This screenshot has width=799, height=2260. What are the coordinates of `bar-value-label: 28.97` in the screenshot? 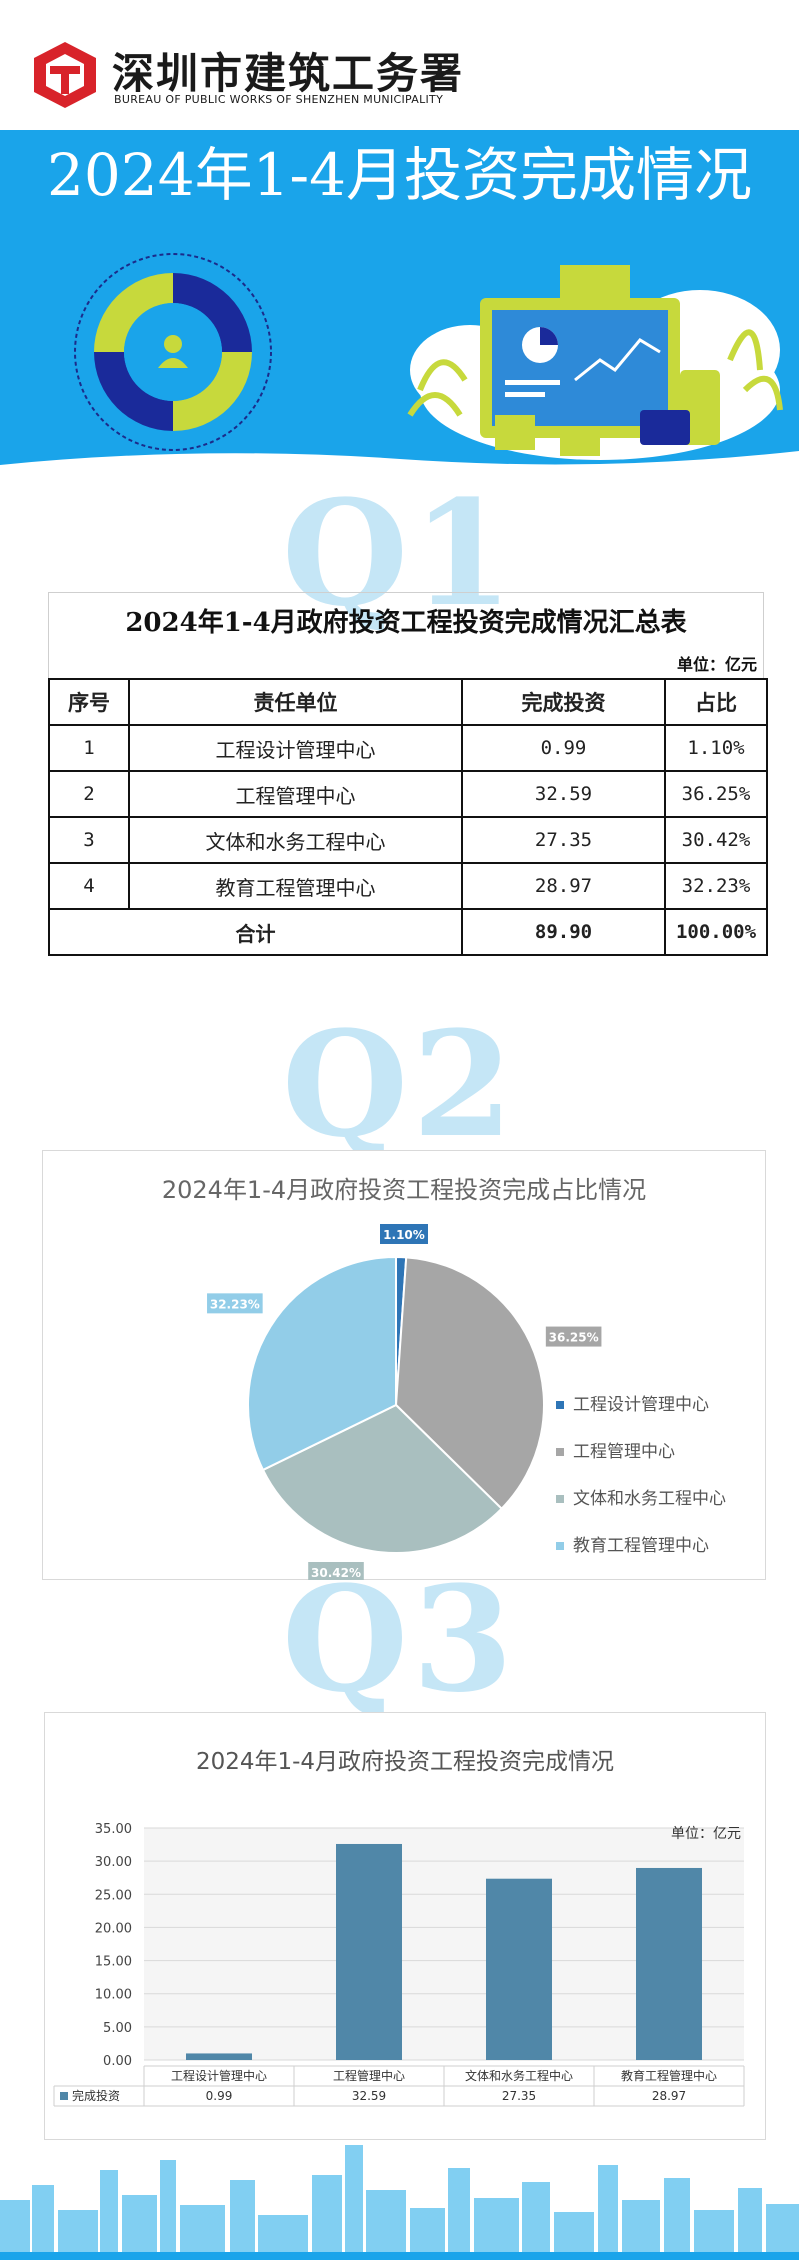 It's located at (669, 2096).